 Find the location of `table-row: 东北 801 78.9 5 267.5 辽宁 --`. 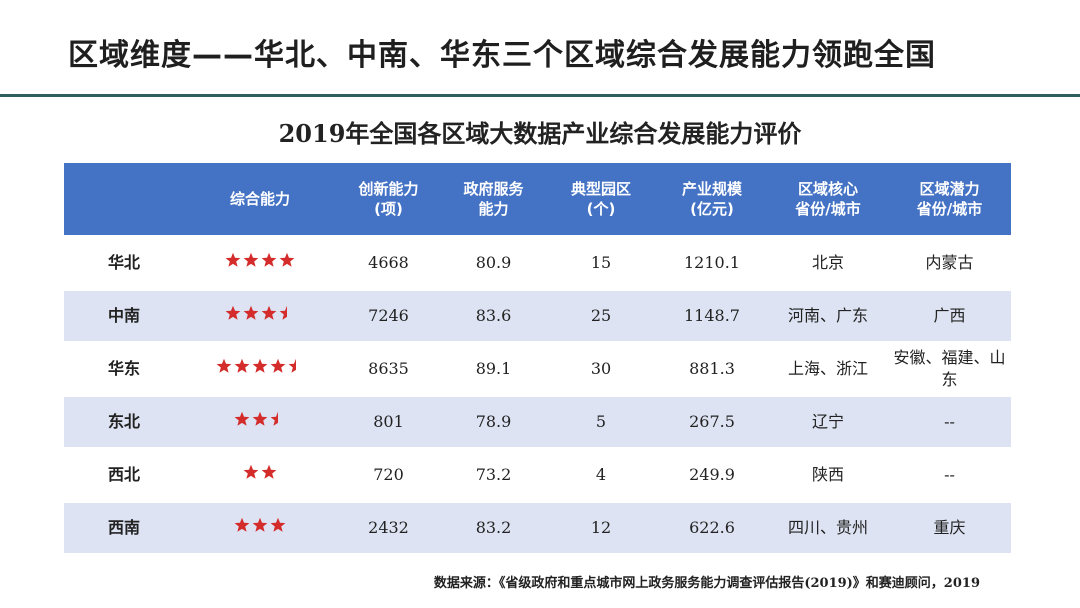

table-row: 东北 801 78.9 5 267.5 辽宁 -- is located at coordinates (537, 422).